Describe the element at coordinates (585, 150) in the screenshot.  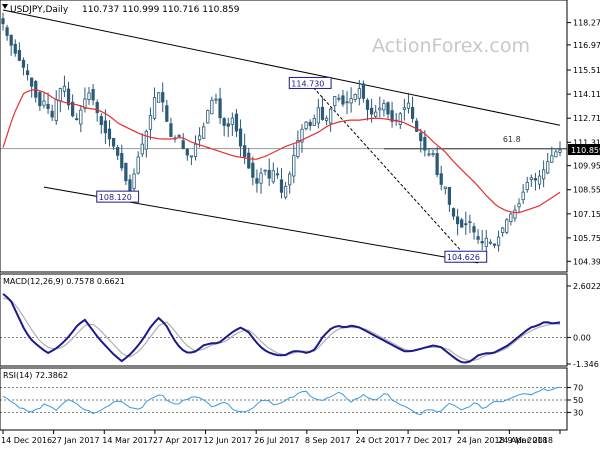
I see `last-price-label: 110.859` at that location.